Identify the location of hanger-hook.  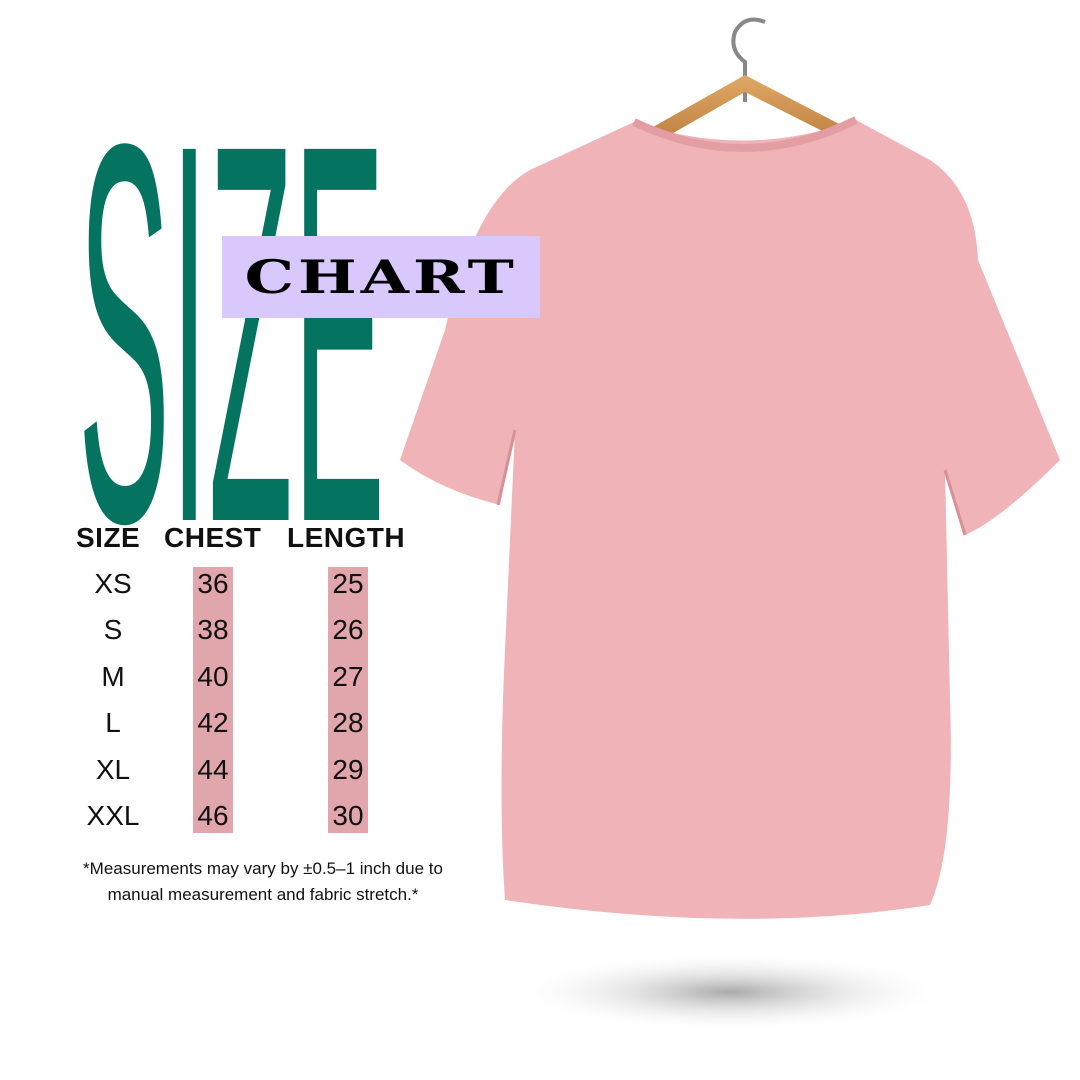
(748, 59).